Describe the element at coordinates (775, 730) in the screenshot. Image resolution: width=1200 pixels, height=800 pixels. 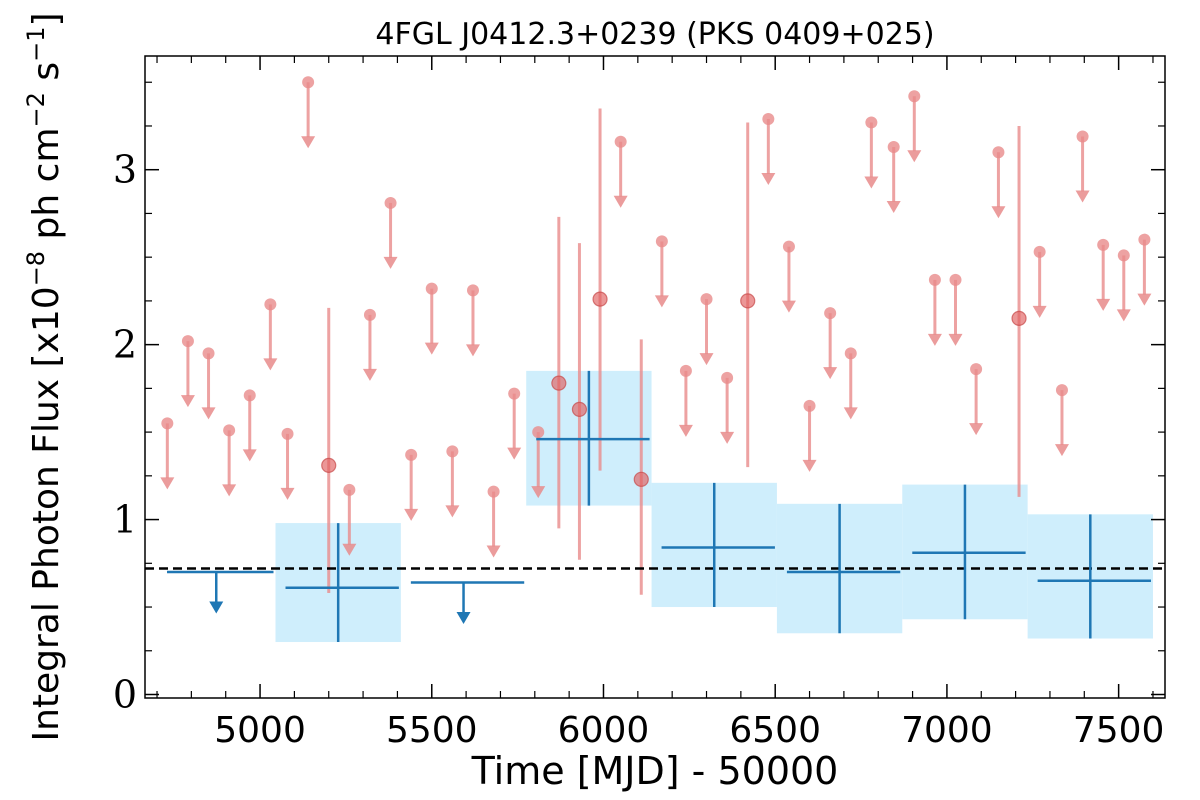
I see `x-tick-label: 6500` at that location.